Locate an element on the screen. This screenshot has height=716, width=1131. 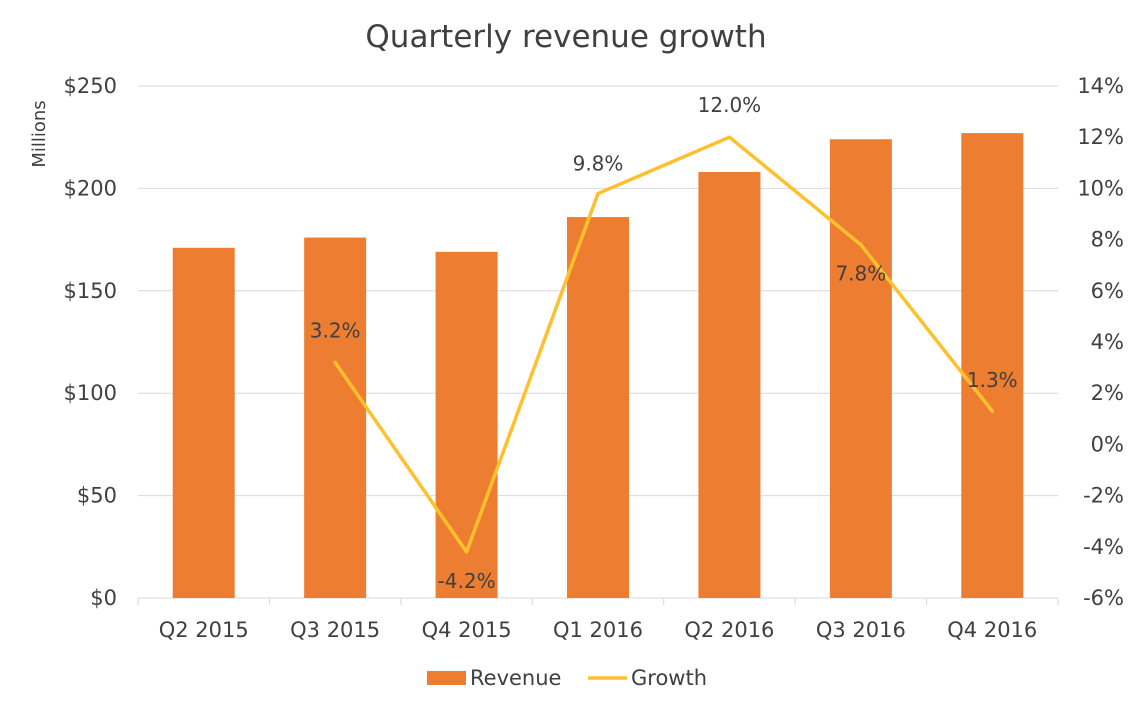
legend-label-growth: Growth is located at coordinates (669, 678).